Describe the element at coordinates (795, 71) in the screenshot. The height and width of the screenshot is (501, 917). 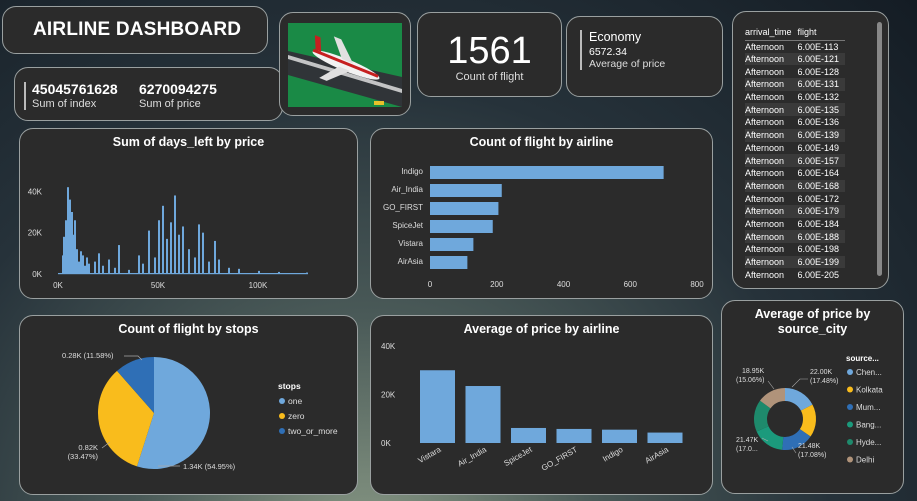
I see `table-row: Afternoon 6.00E-128` at that location.